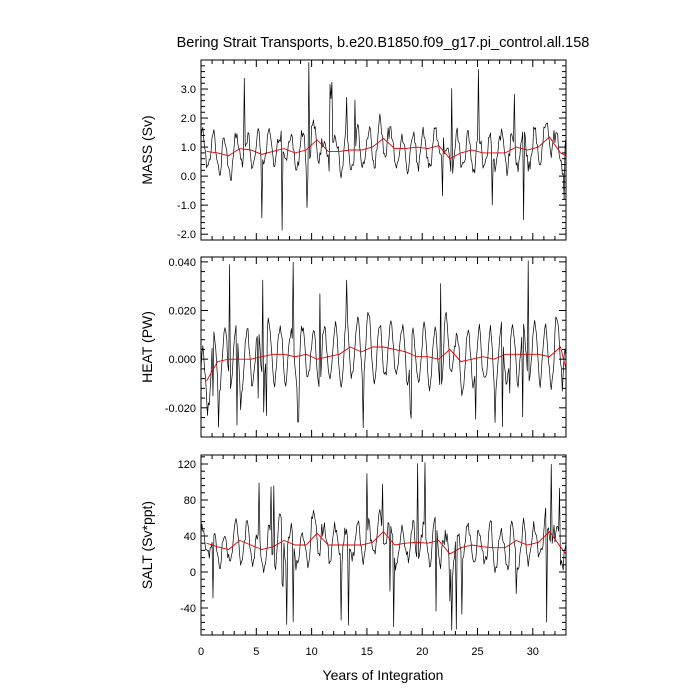 The height and width of the screenshot is (700, 700). What do you see at coordinates (147, 347) in the screenshot?
I see `y-axis-label: HEAT (PW)` at bounding box center [147, 347].